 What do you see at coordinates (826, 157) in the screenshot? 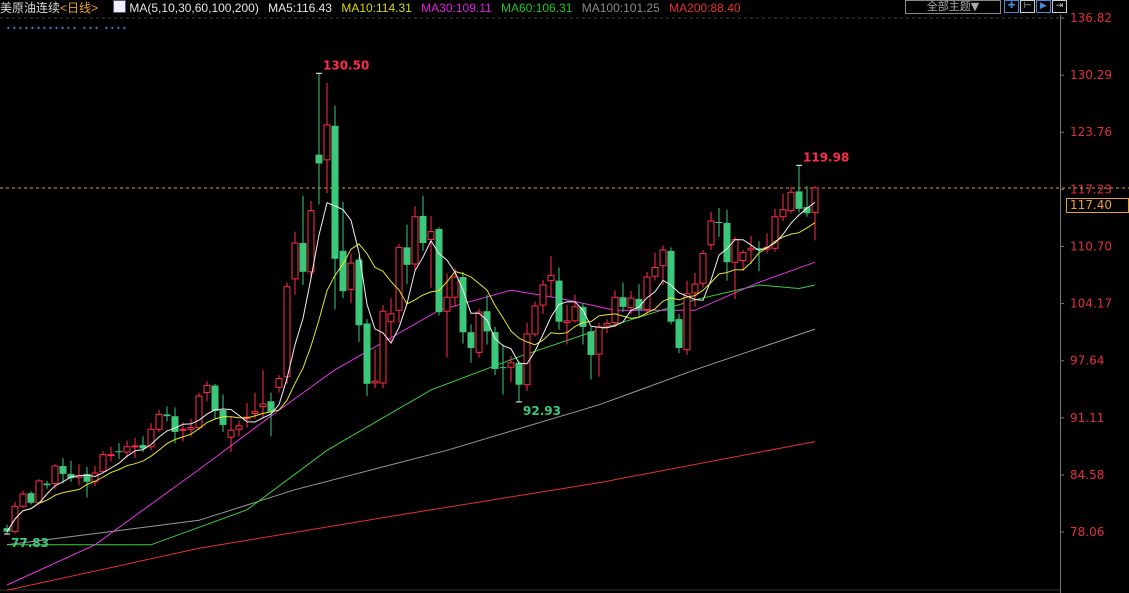
I see `high-price-label: 119.98` at bounding box center [826, 157].